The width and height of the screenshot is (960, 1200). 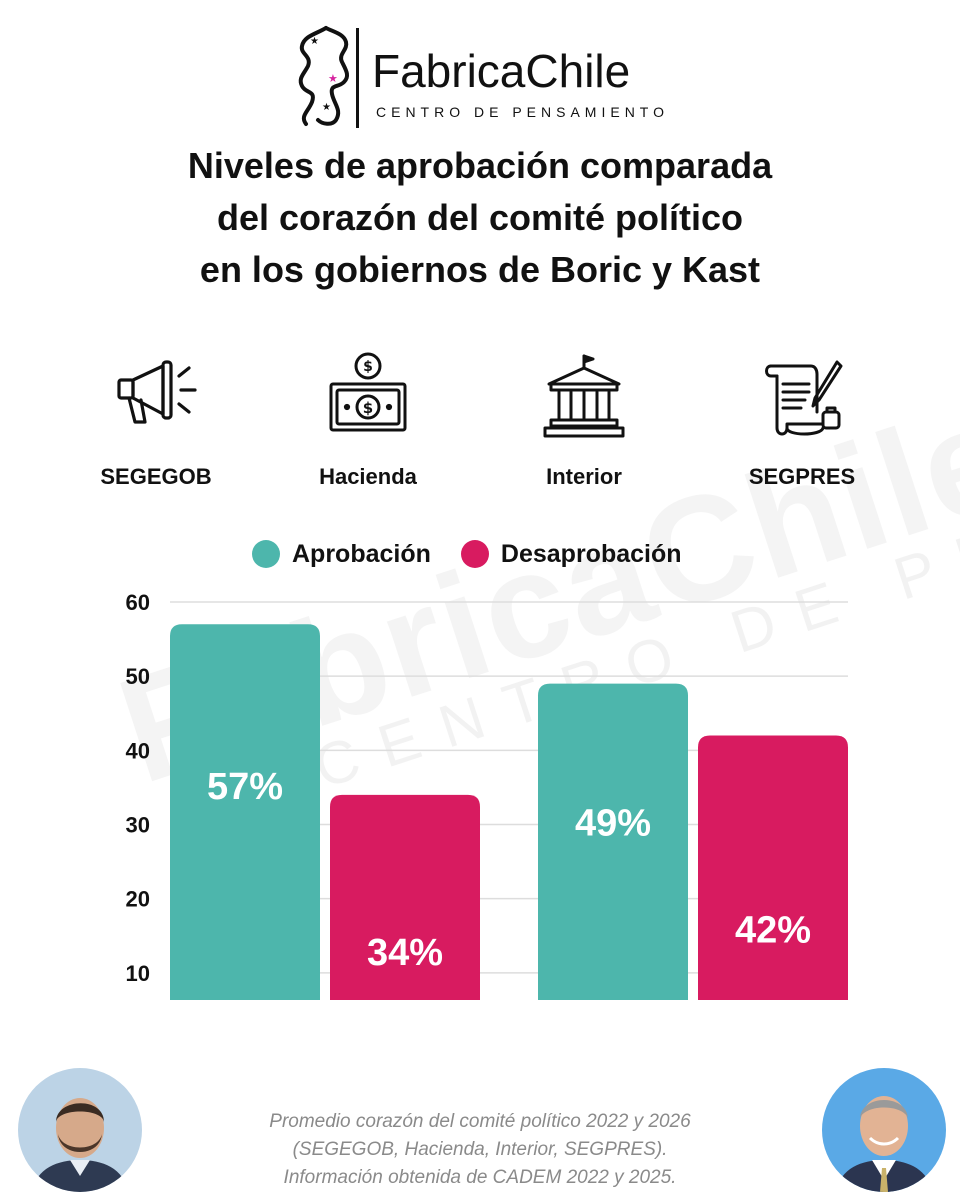 I want to click on avatar-kast, so click(x=884, y=1130).